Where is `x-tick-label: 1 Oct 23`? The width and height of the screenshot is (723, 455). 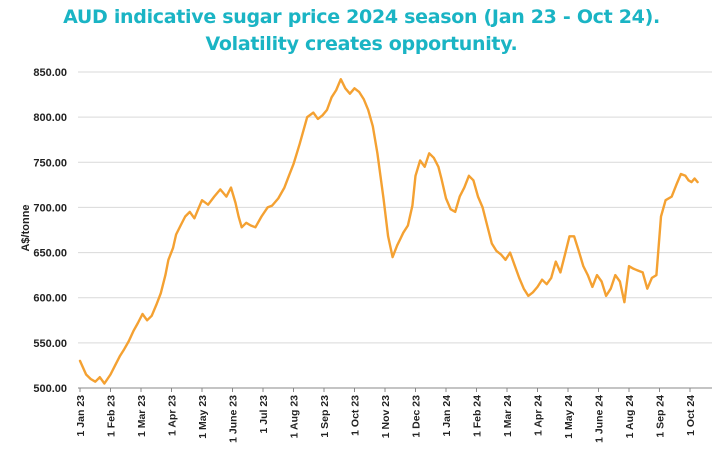
x-tick-label: 1 Oct 23 is located at coordinates (356, 415).